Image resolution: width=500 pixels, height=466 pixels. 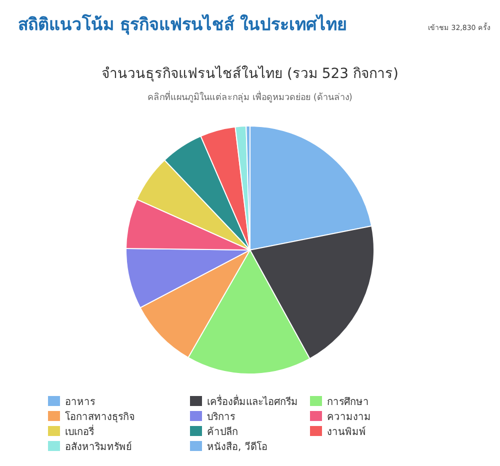 I want to click on legend-label: อสังหาริมทรัพย์, so click(x=98, y=447).